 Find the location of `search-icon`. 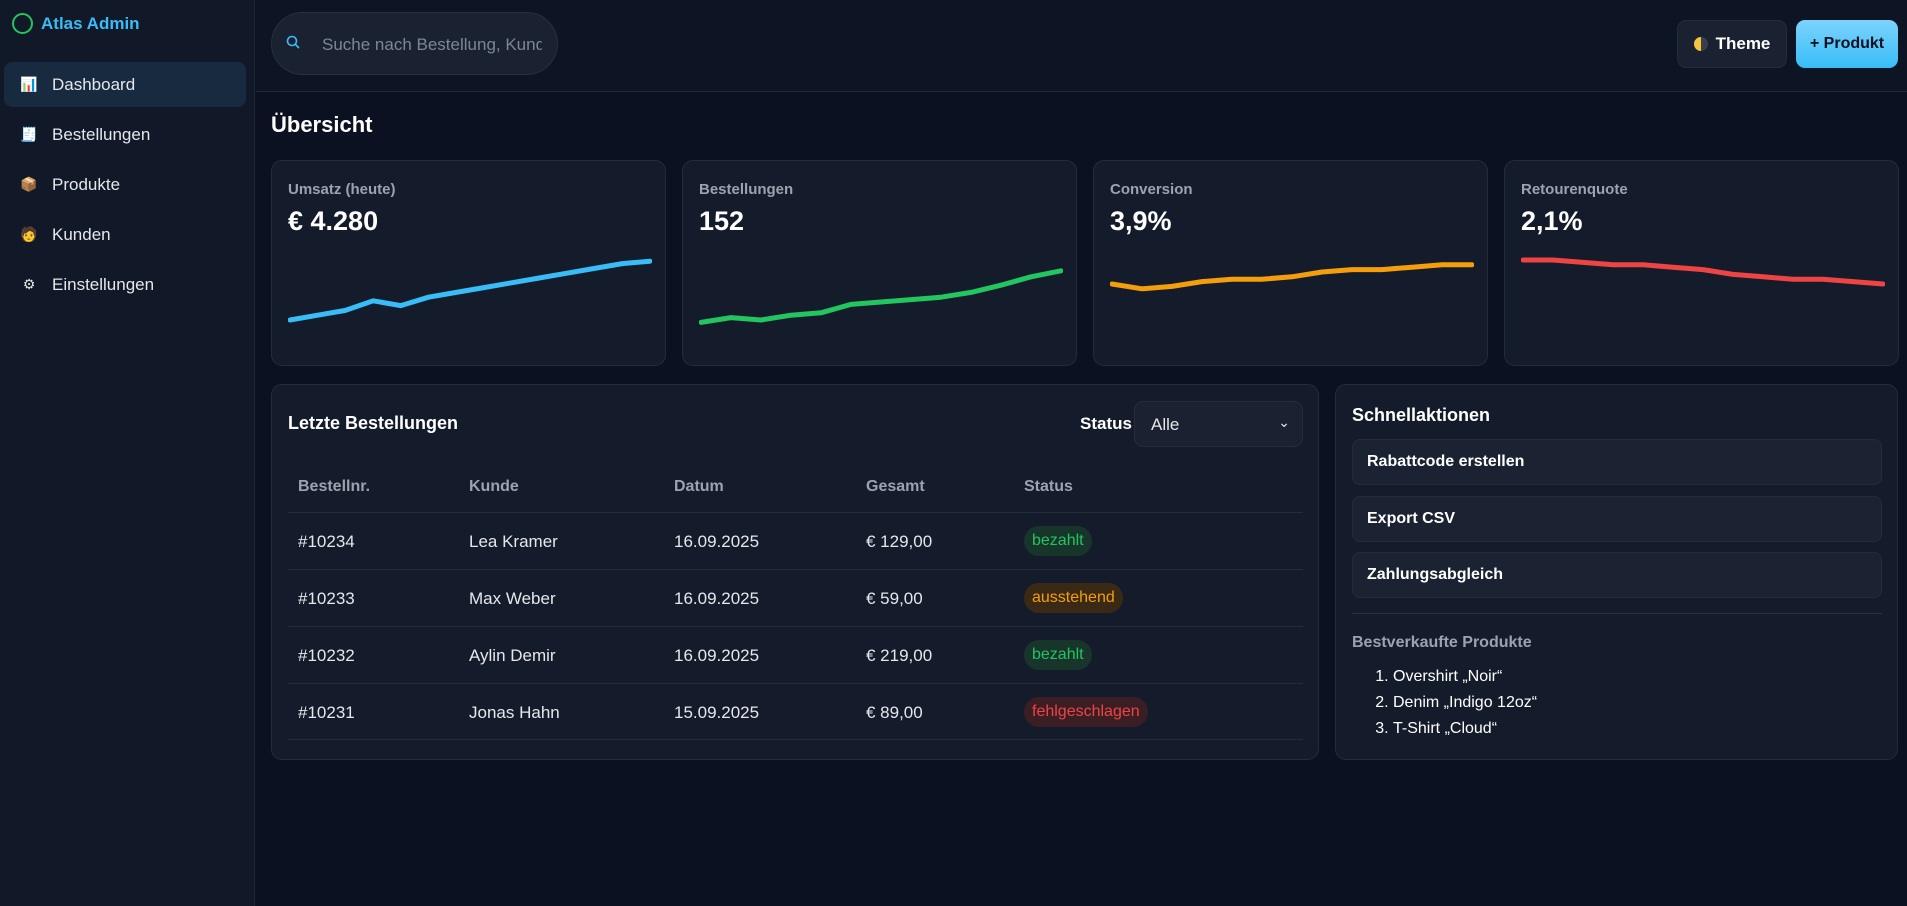

search-icon is located at coordinates (293, 42).